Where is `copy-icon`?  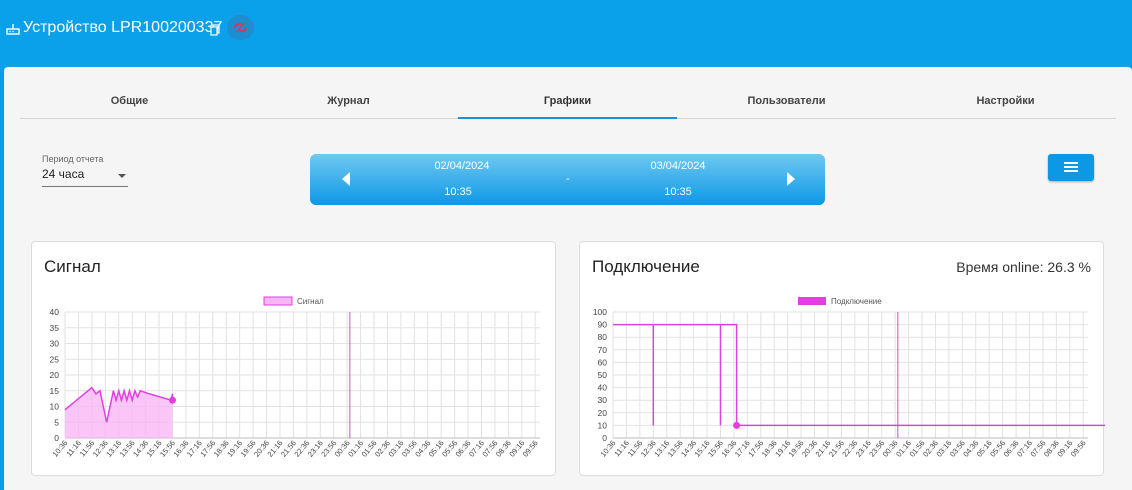 copy-icon is located at coordinates (215, 30).